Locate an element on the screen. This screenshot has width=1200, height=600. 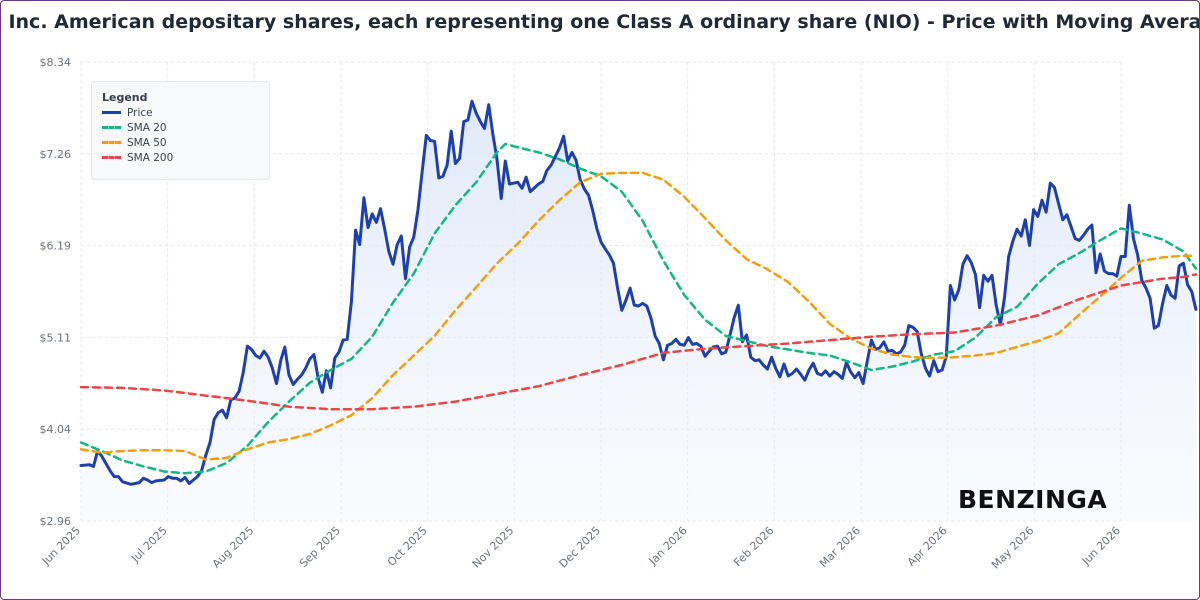
legend-item-price: Price is located at coordinates (185, 112).